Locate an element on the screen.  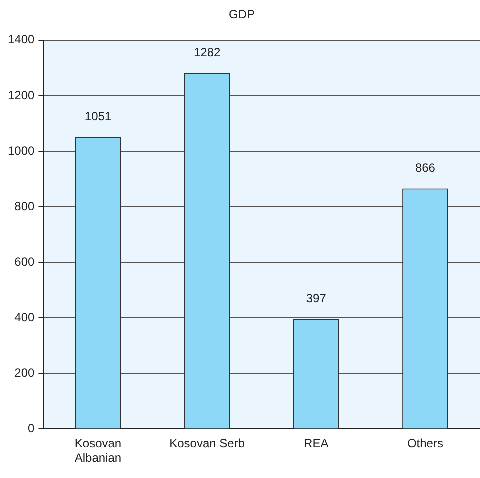
data-label: 1051 is located at coordinates (98, 117).